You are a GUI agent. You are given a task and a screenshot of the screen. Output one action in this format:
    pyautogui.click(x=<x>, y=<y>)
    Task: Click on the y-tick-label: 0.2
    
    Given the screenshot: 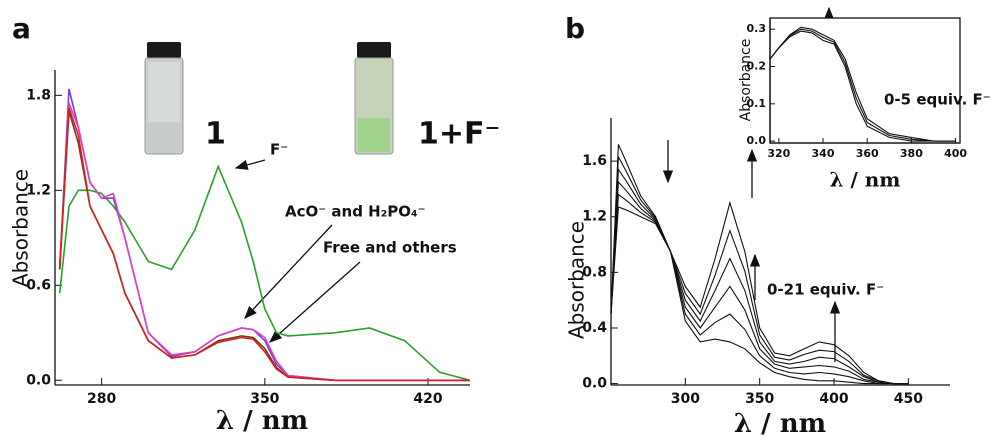 What is the action you would take?
    pyautogui.click(x=757, y=66)
    